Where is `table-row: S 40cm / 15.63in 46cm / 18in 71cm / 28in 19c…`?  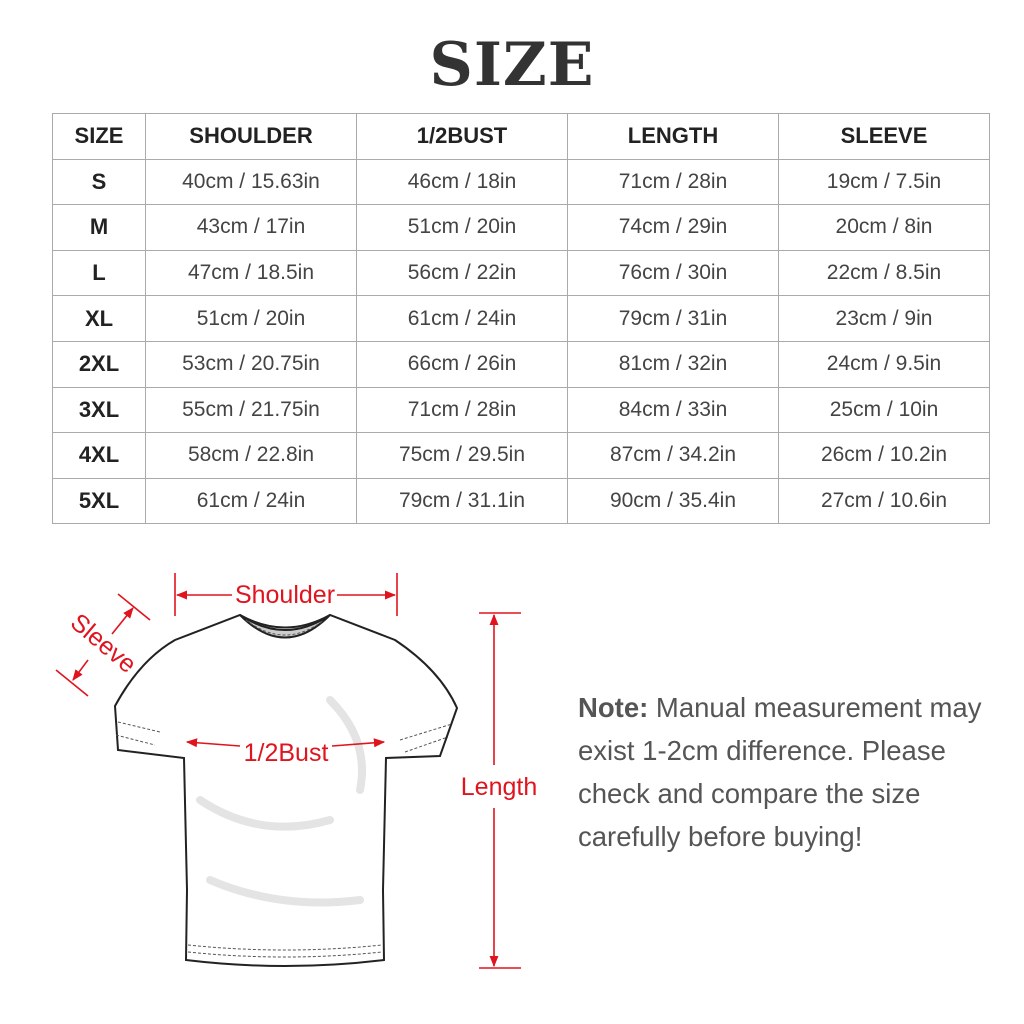 table-row: S 40cm / 15.63in 46cm / 18in 71cm / 28in 19c… is located at coordinates (521, 182).